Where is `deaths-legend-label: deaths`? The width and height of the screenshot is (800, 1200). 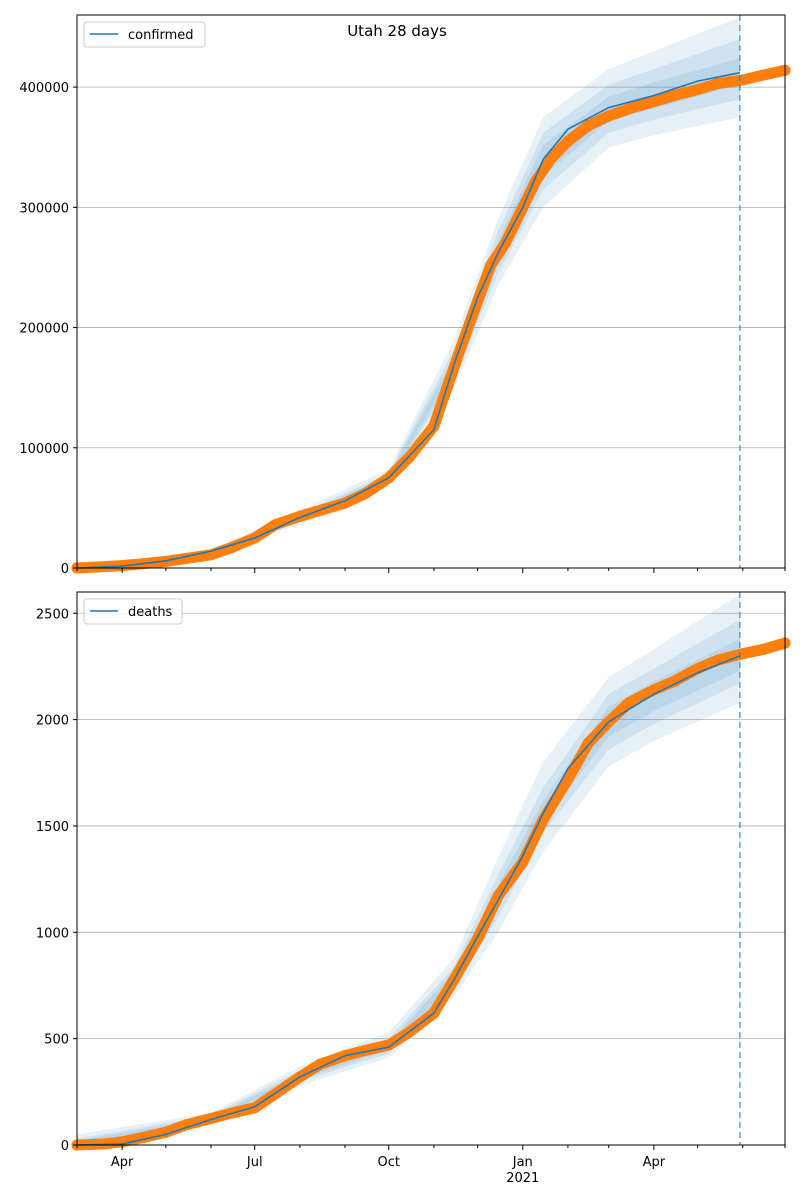
deaths-legend-label: deaths is located at coordinates (150, 612).